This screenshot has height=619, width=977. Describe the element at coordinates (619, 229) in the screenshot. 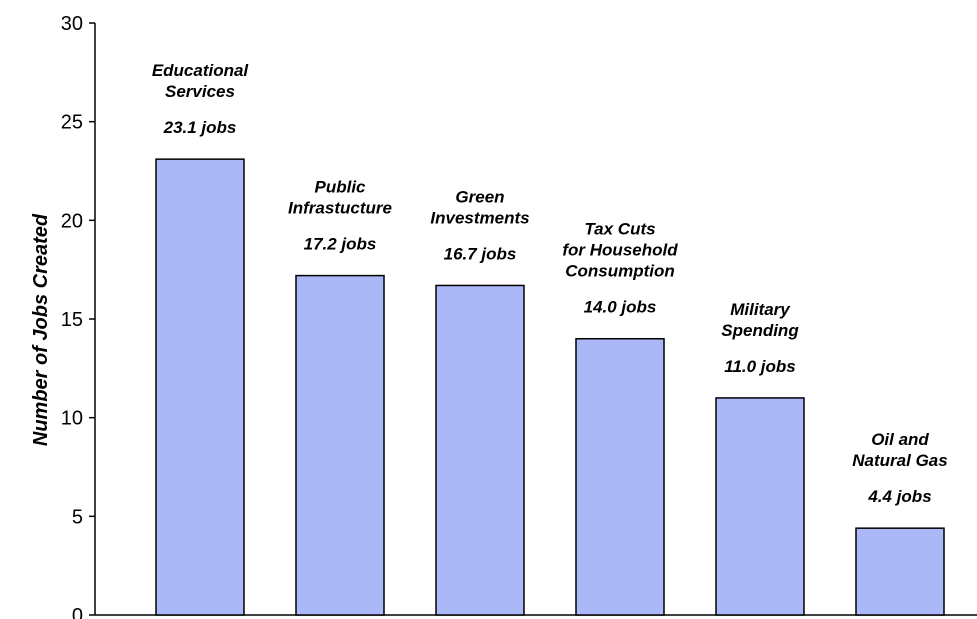

I see `bar-category-label: Tax Cuts` at that location.